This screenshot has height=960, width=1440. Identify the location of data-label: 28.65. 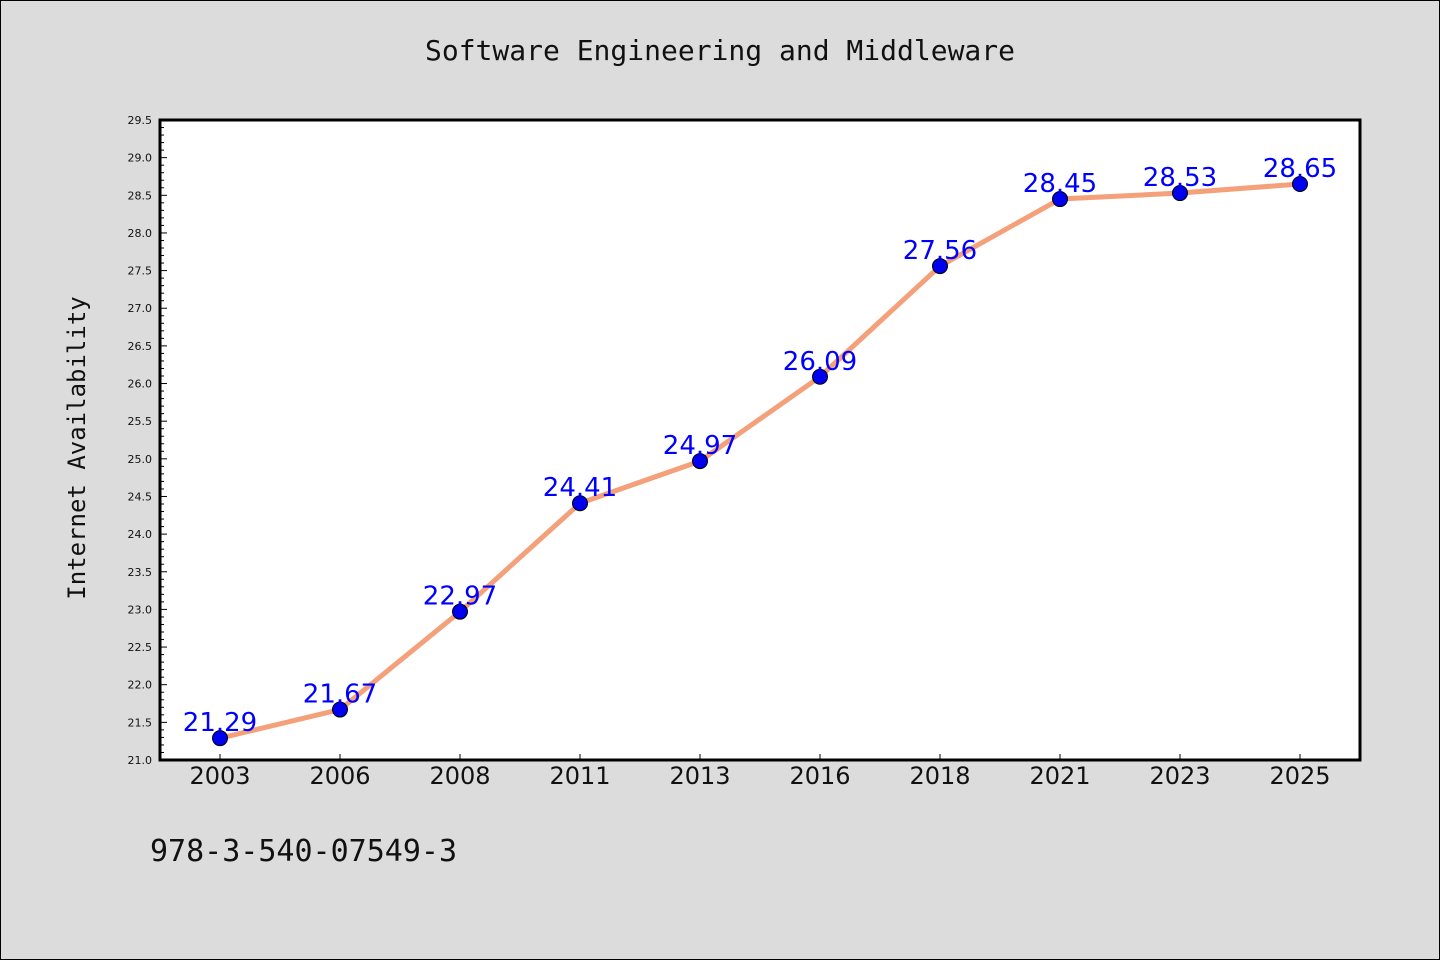
(1300, 169).